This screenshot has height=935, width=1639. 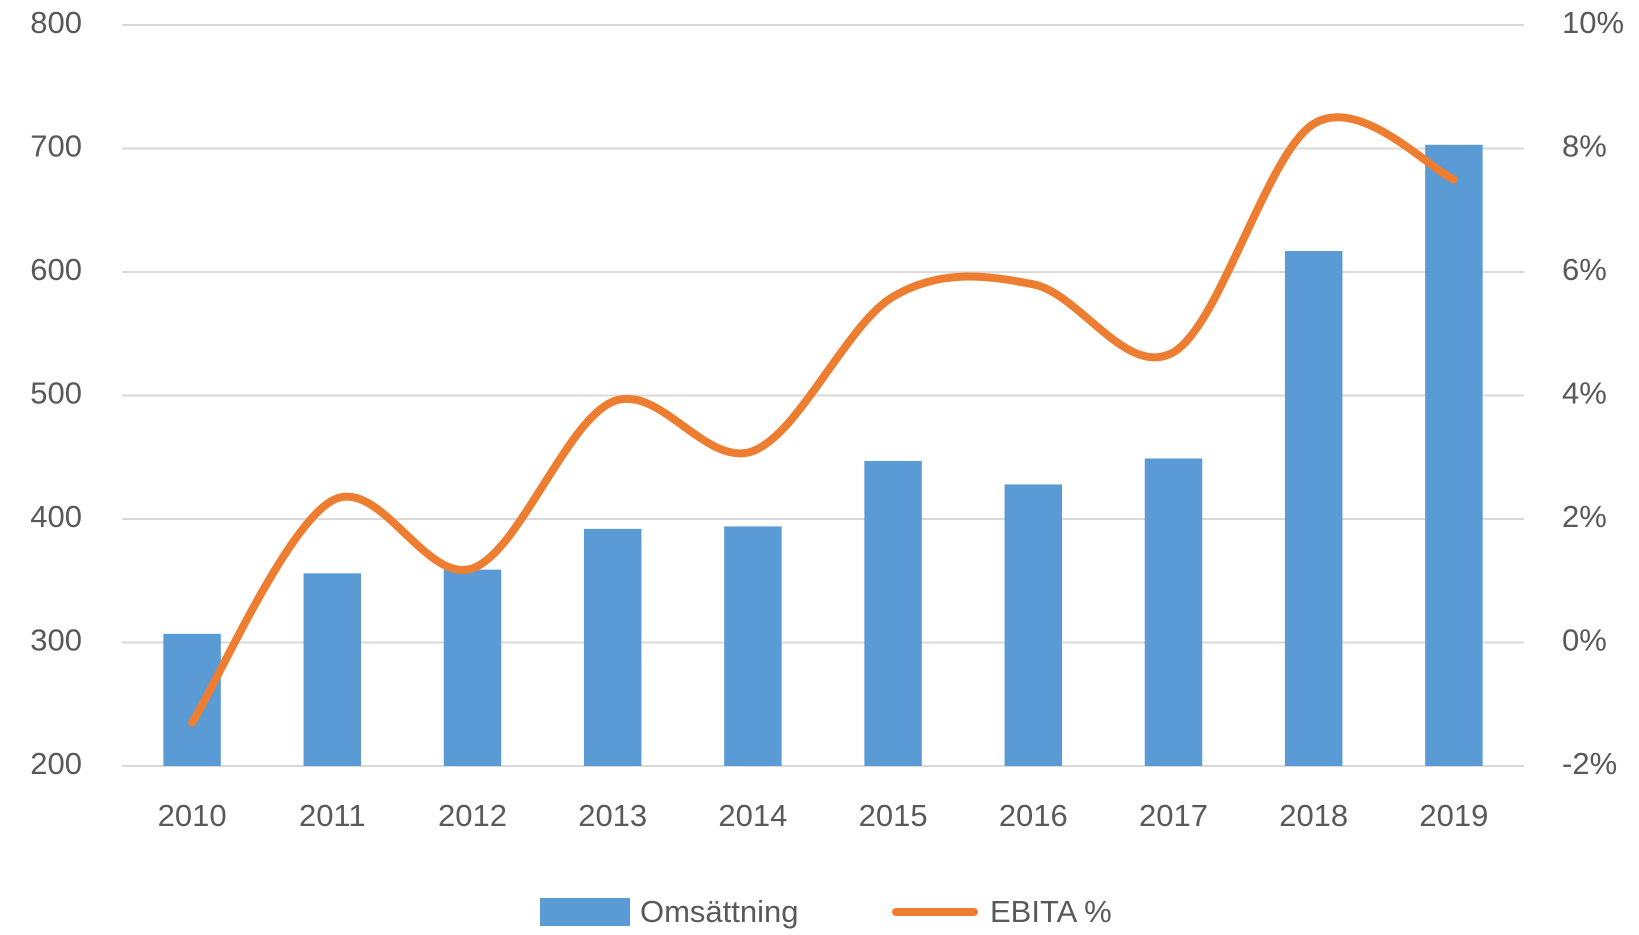 What do you see at coordinates (1593, 22) in the screenshot?
I see `y2-tick-label: 10%` at bounding box center [1593, 22].